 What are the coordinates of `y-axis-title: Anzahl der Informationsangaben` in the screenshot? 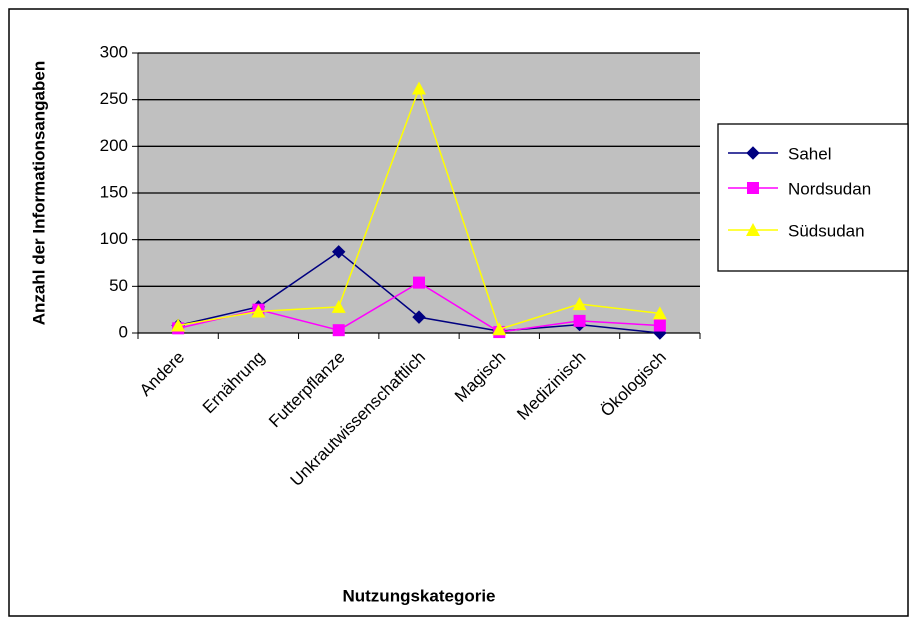 It's located at (38, 193).